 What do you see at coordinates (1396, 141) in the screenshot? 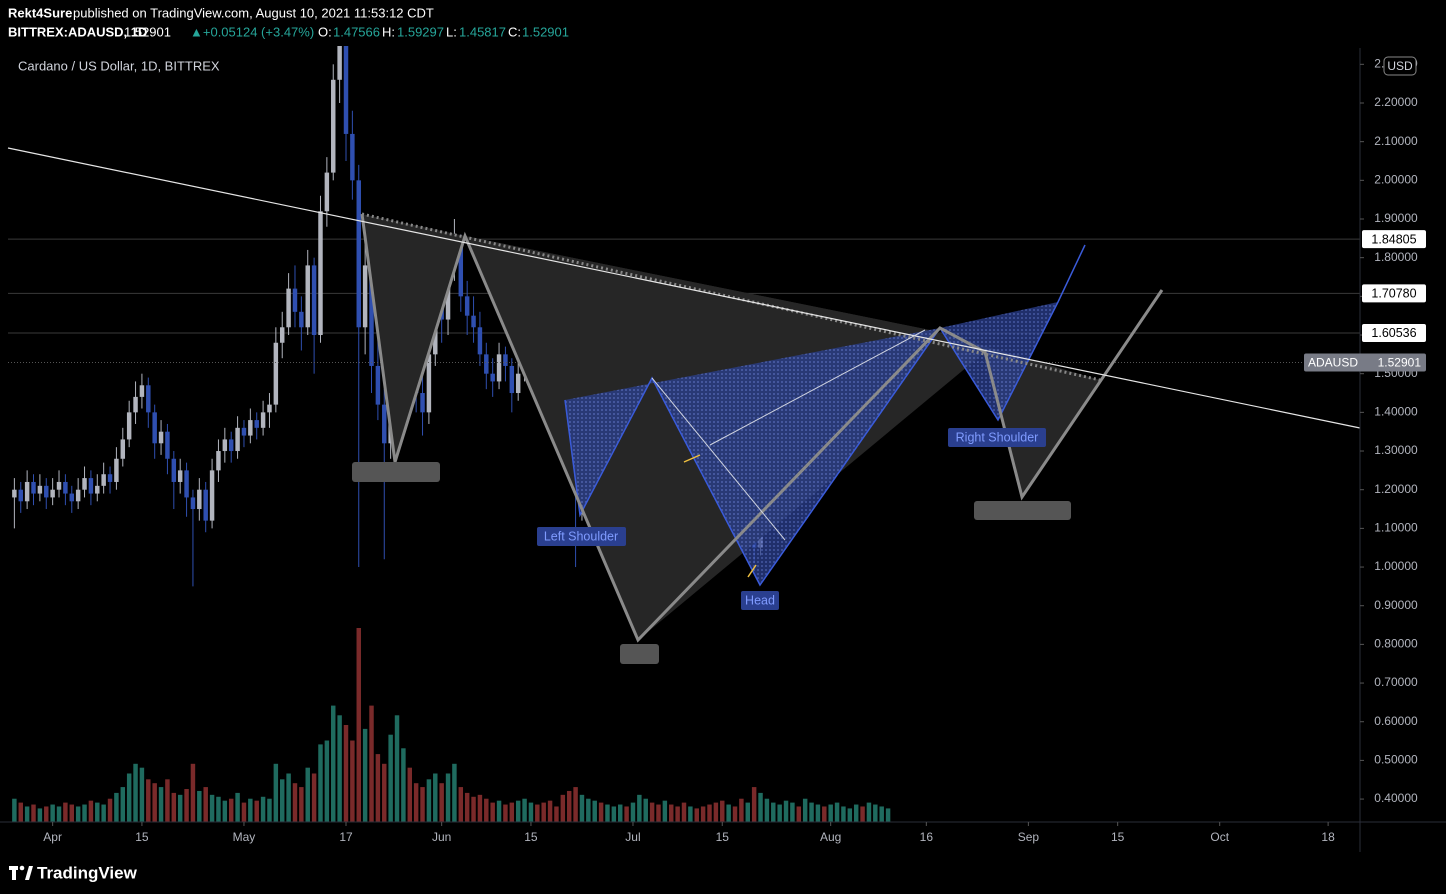
I see `y-tick-label: 2.10000` at bounding box center [1396, 141].